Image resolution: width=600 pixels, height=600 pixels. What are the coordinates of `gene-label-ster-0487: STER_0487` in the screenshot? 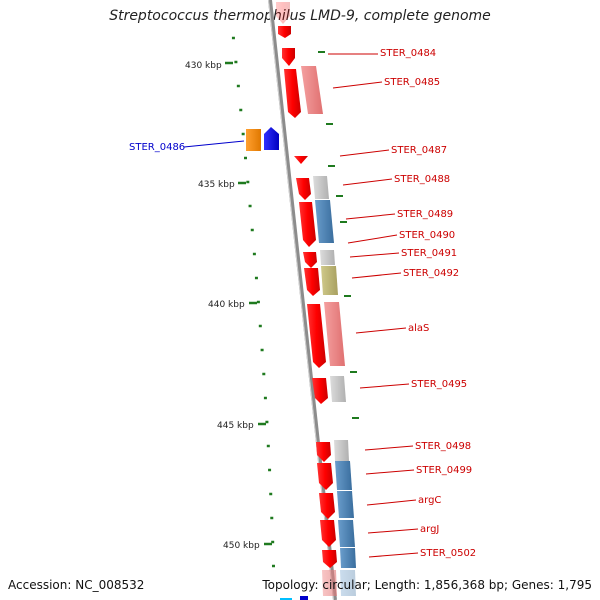 It's located at (419, 150).